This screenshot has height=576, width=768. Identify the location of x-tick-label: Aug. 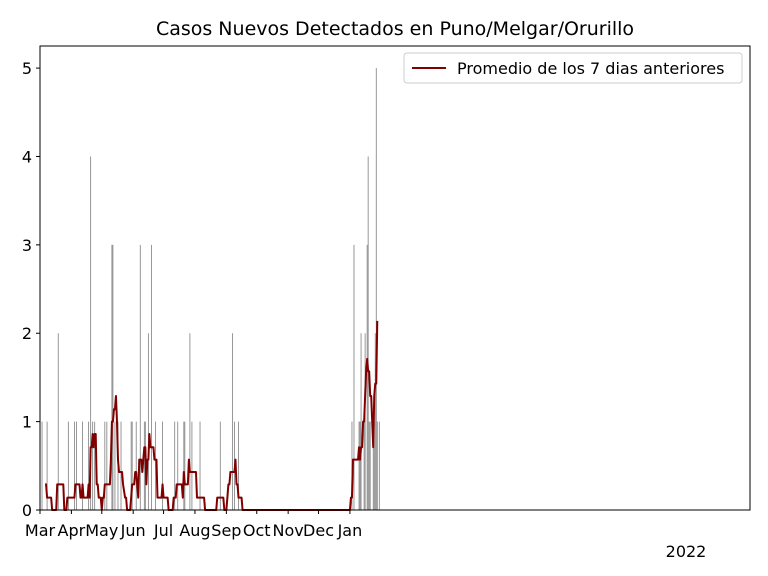
(194, 530).